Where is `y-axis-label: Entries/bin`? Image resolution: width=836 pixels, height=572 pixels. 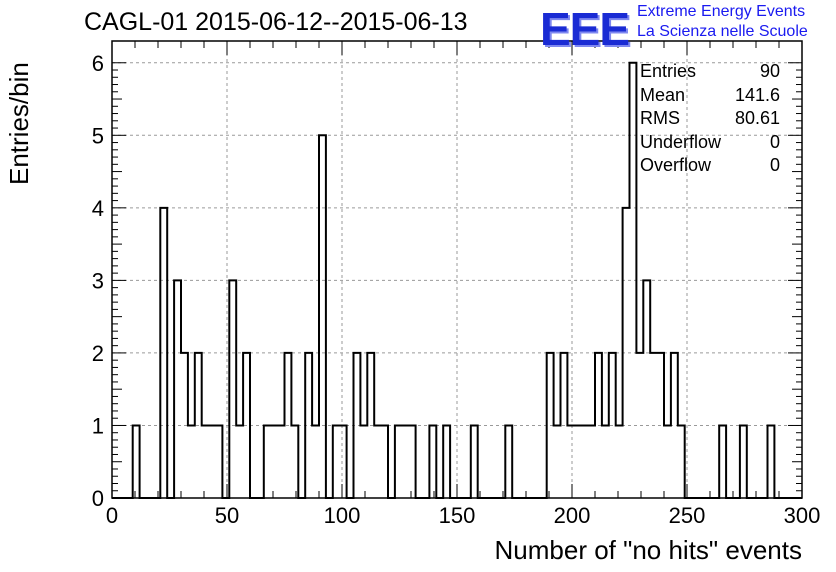 y-axis-label: Entries/bin is located at coordinates (19, 123).